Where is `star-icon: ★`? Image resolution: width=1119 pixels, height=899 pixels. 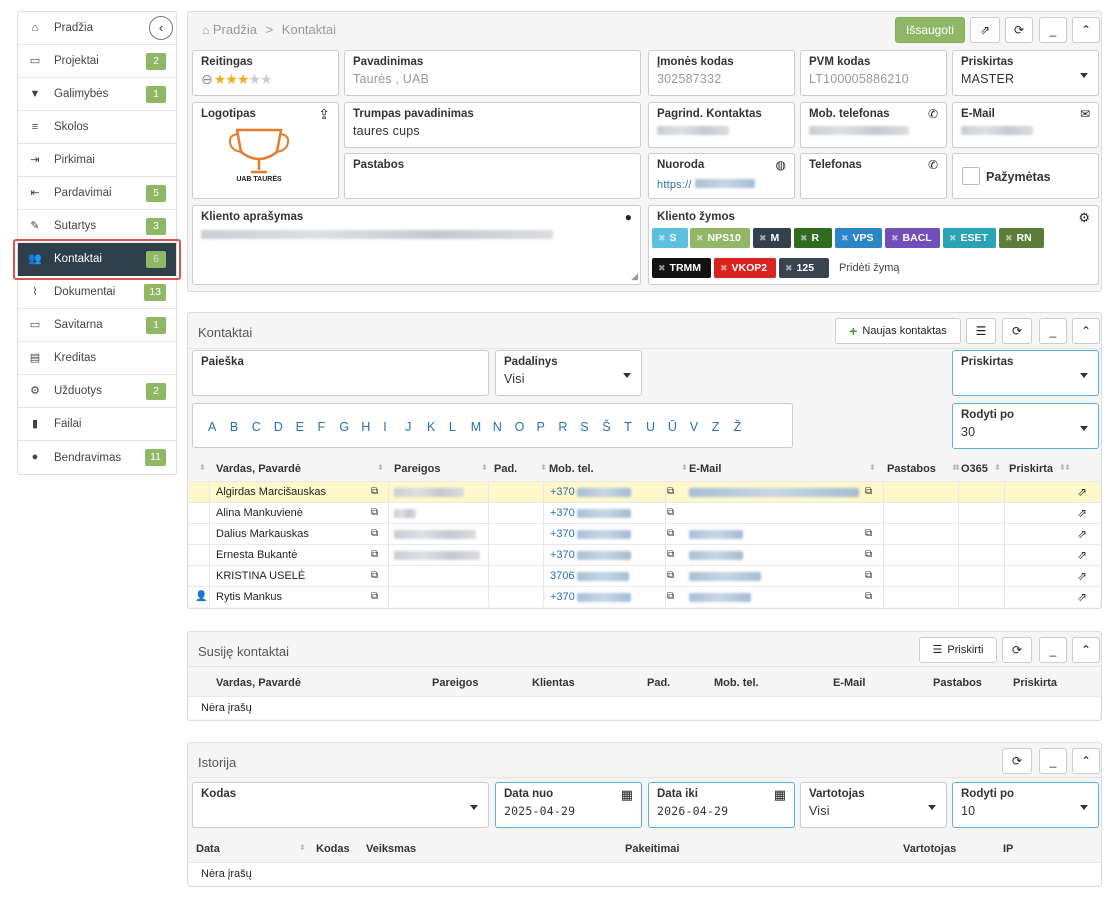
star-icon: ★ is located at coordinates (254, 79).